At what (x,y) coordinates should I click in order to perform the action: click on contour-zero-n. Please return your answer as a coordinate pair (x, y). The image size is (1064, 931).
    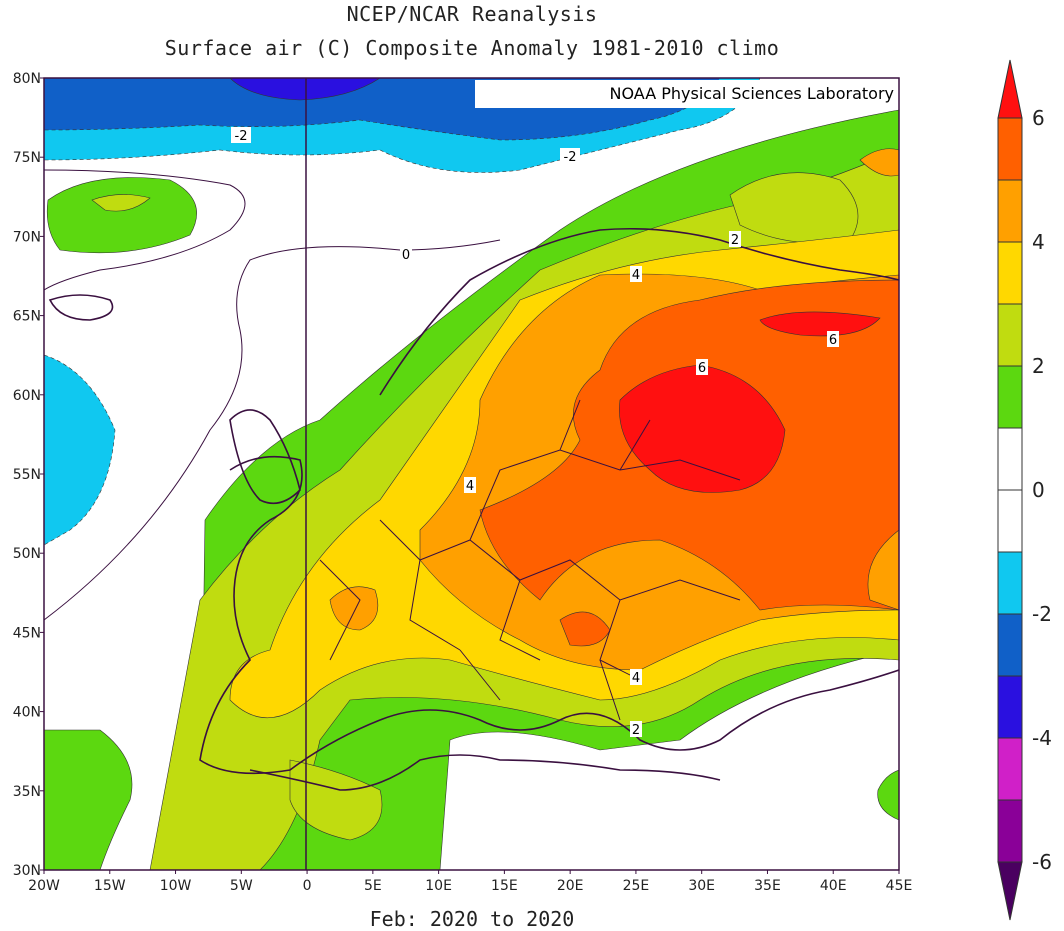
    Looking at the image, I should click on (145, 230).